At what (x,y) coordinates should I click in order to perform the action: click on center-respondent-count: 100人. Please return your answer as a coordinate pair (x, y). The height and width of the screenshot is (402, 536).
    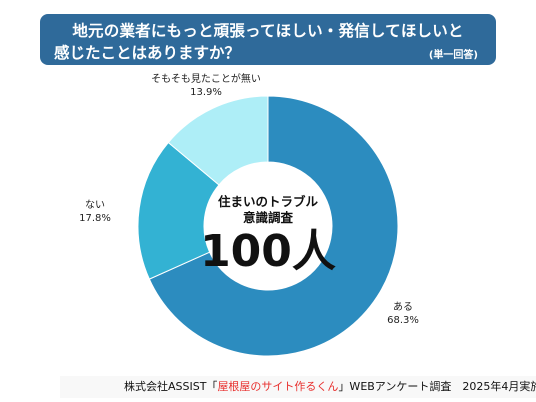
    Looking at the image, I should click on (268, 251).